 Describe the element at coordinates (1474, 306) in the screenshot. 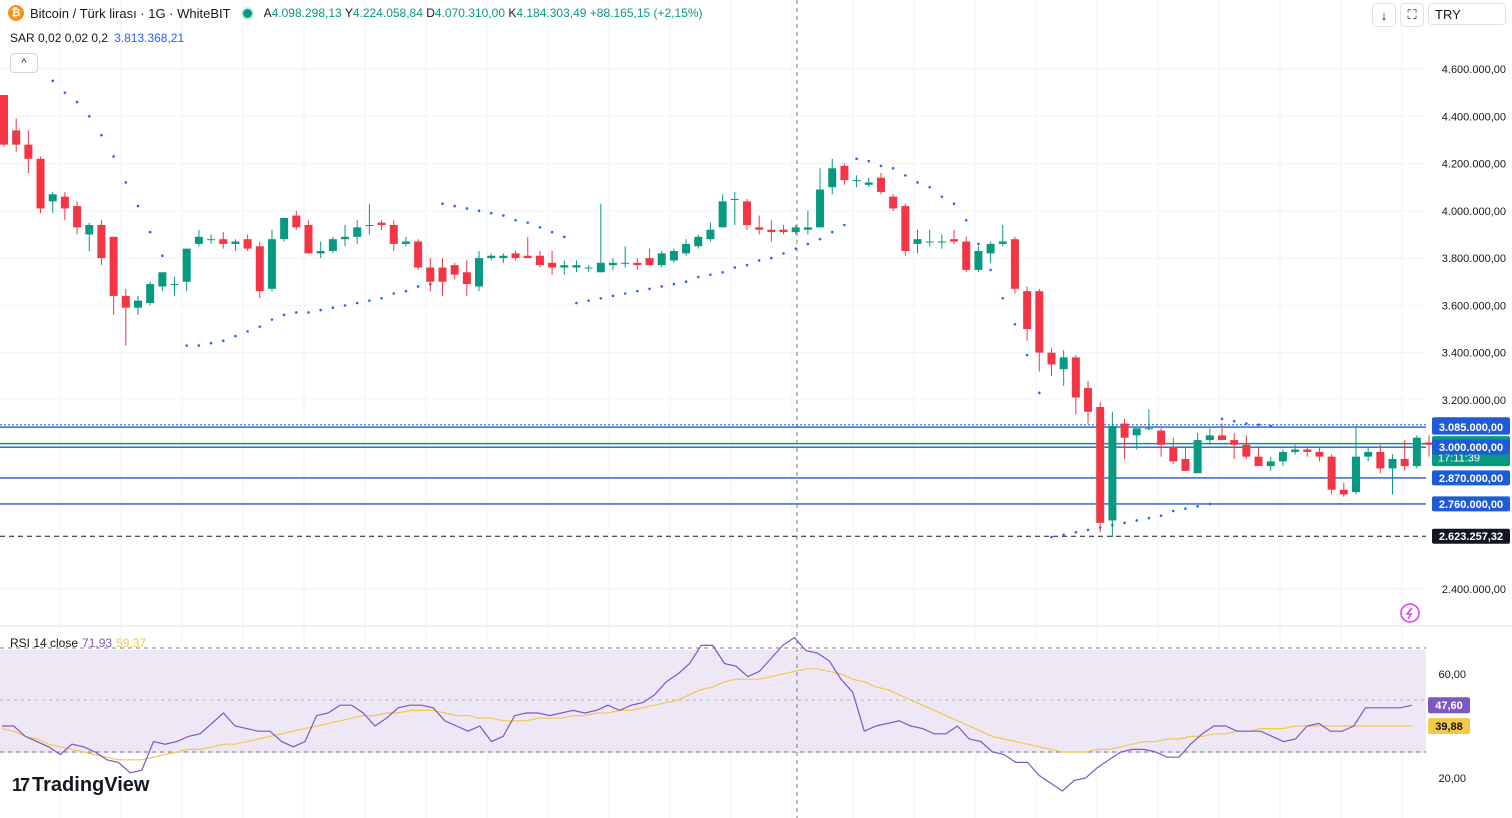

I see `price-axis-tick: 3.600.000,00` at that location.